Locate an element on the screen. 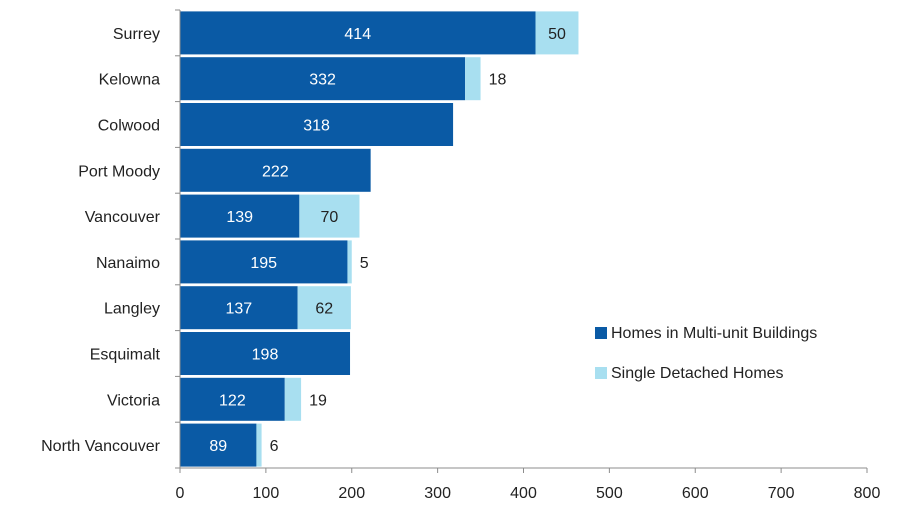 The image size is (898, 508). x-tick-label-4: 400 is located at coordinates (523, 493).